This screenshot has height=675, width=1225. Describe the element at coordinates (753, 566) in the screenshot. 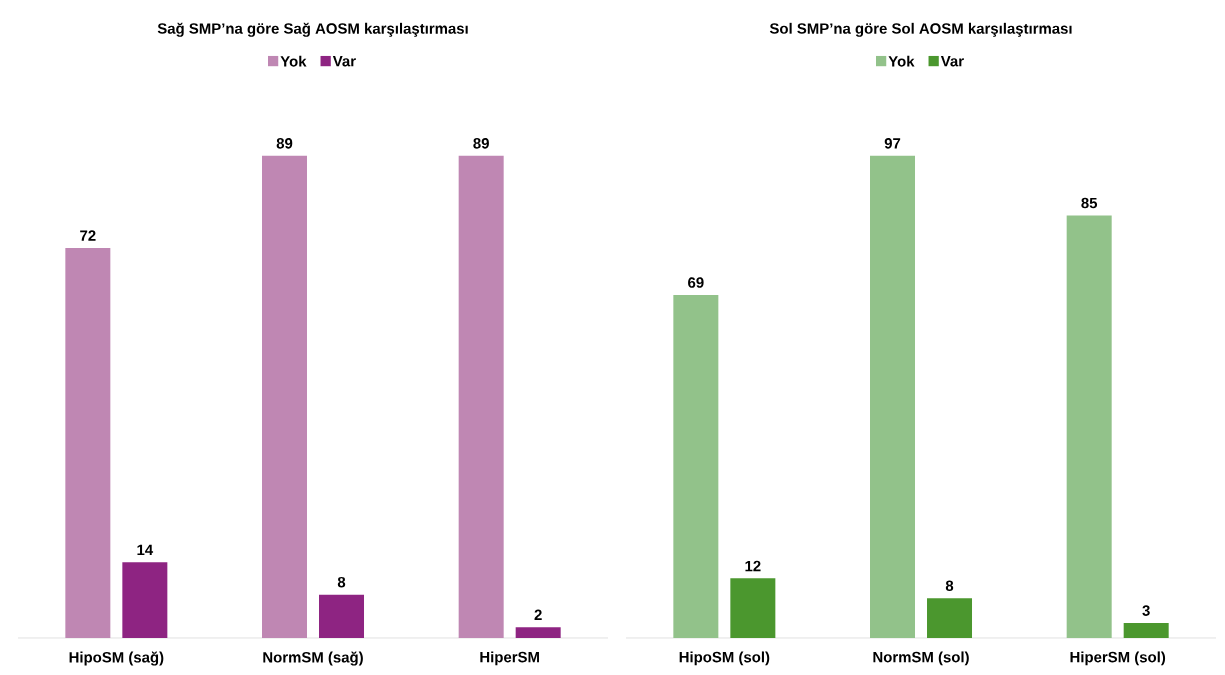

I see `data-label: 12` at that location.